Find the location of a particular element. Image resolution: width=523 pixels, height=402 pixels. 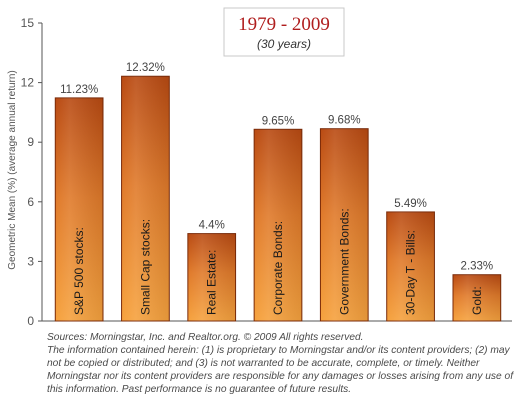

chart-title: 1979 - 2009 is located at coordinates (284, 24).